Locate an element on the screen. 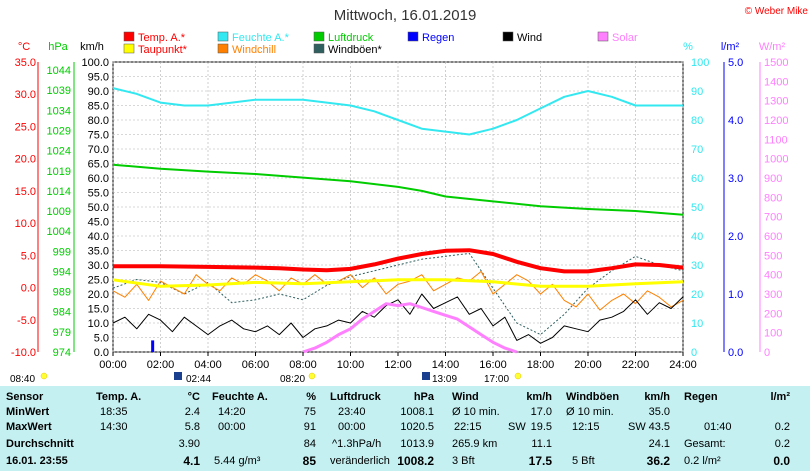 The width and height of the screenshot is (810, 471). rain-bar is located at coordinates (153, 346).